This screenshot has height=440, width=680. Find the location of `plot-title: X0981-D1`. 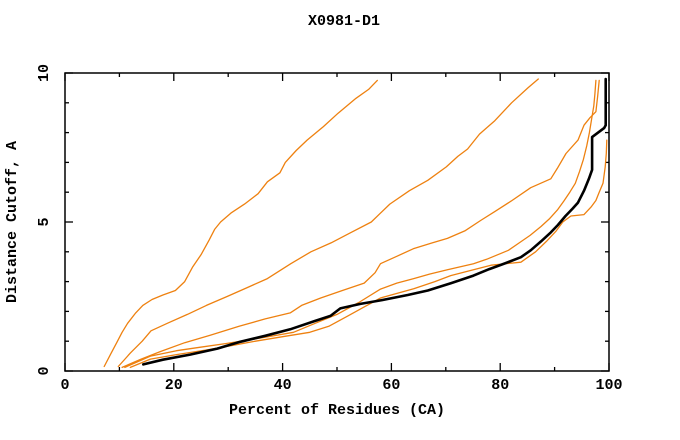

plot-title: X0981-D1 is located at coordinates (344, 21).